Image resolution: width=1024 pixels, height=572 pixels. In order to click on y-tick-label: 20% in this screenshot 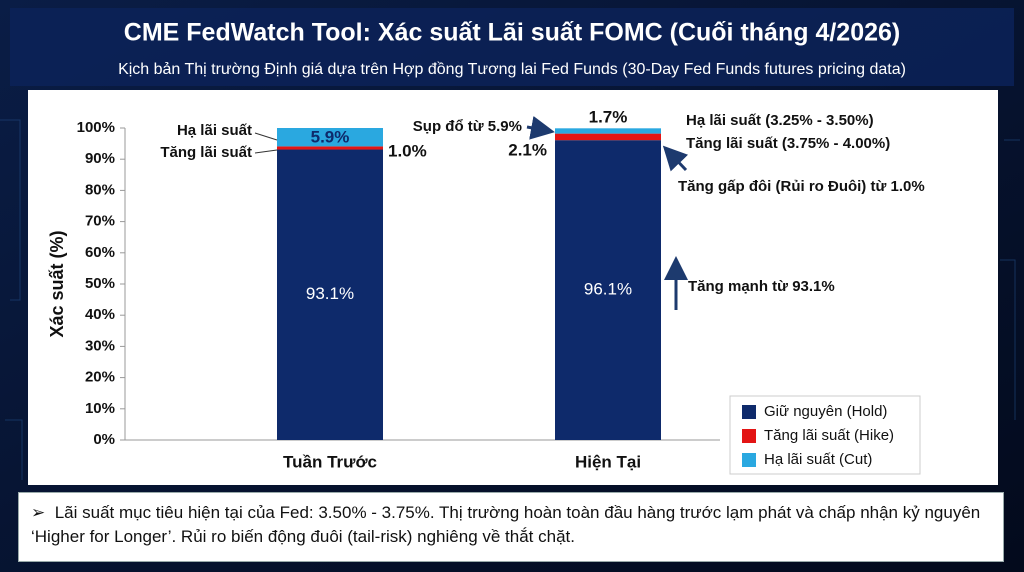, I will do `click(100, 377)`.